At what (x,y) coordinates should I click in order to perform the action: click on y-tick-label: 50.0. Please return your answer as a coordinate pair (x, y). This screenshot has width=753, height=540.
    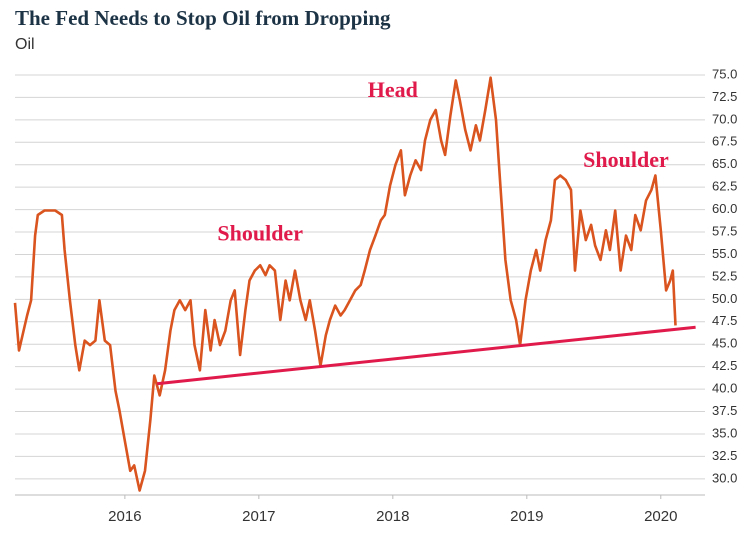
    Looking at the image, I should click on (724, 298).